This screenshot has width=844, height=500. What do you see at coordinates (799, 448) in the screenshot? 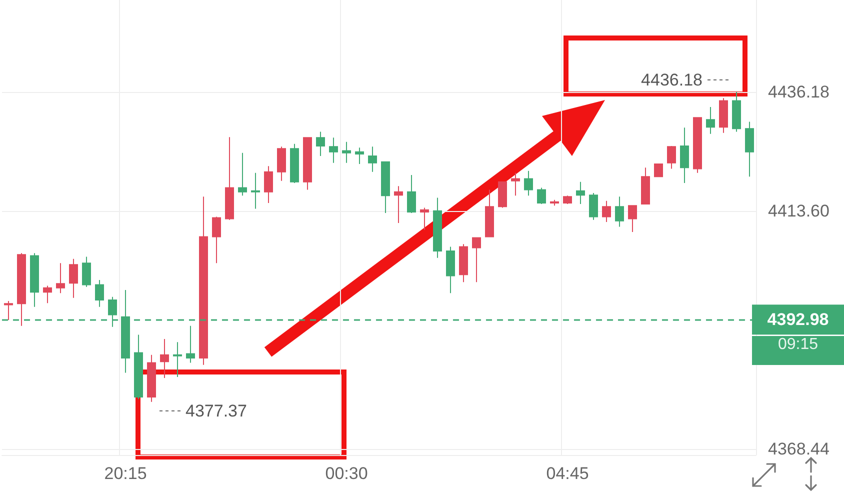
I see `y-tick-label: 4368.44` at bounding box center [799, 448].